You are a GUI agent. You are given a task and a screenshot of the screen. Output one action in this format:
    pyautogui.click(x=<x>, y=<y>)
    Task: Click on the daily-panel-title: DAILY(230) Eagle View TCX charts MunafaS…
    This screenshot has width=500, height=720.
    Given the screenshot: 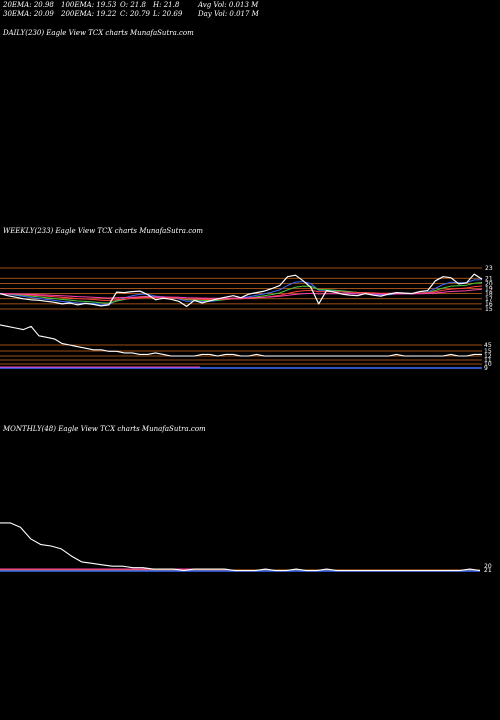 What is the action you would take?
    pyautogui.click(x=98, y=33)
    